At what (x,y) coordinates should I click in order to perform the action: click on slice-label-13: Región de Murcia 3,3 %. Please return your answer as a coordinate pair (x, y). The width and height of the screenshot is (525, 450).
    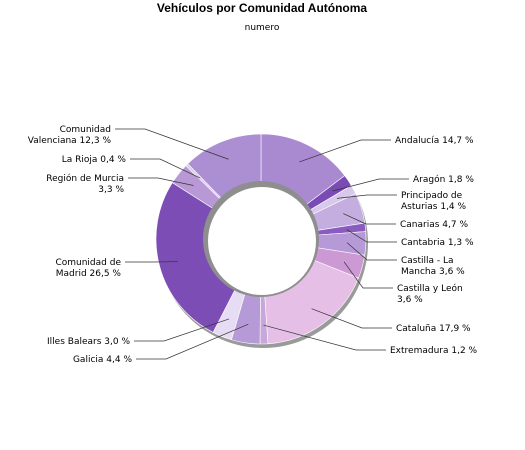
    Looking at the image, I should click on (85, 184).